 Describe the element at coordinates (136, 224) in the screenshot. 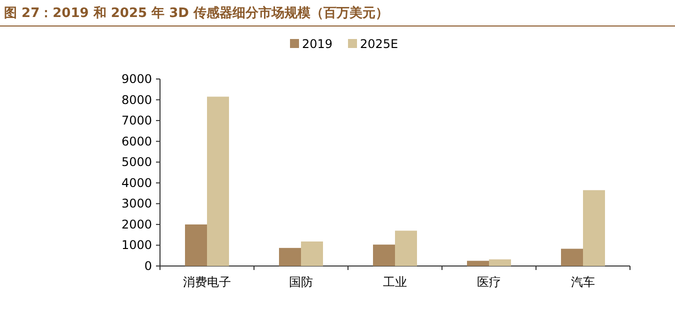

I see `y-tick-label: 2000` at that location.